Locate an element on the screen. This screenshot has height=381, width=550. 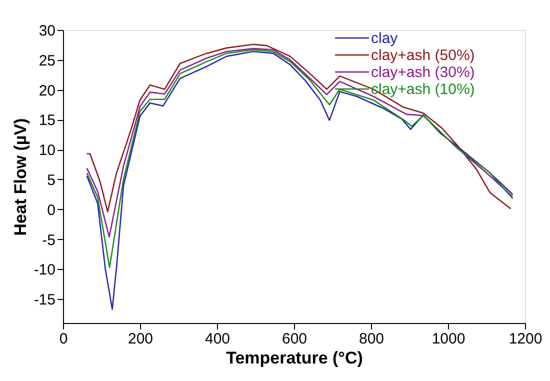
y-tick-label: 30 is located at coordinates (47, 31).